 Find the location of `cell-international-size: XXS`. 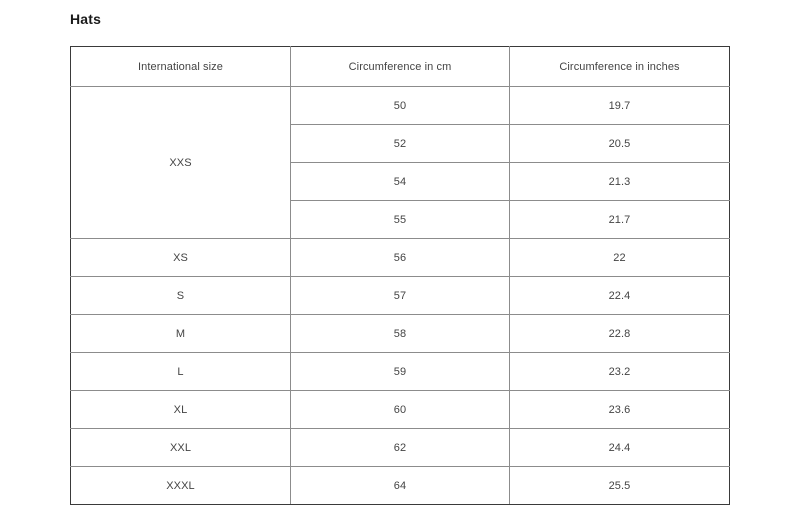

cell-international-size: XXS is located at coordinates (180, 162).